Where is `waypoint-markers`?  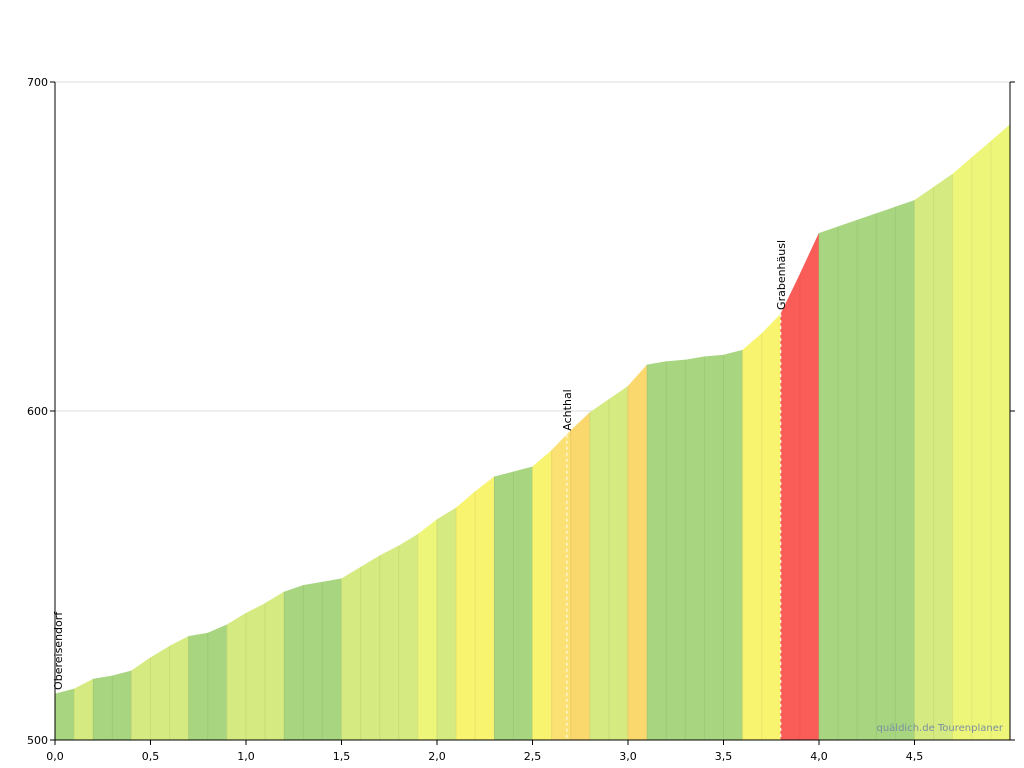
waypoint-markers is located at coordinates (674, 526).